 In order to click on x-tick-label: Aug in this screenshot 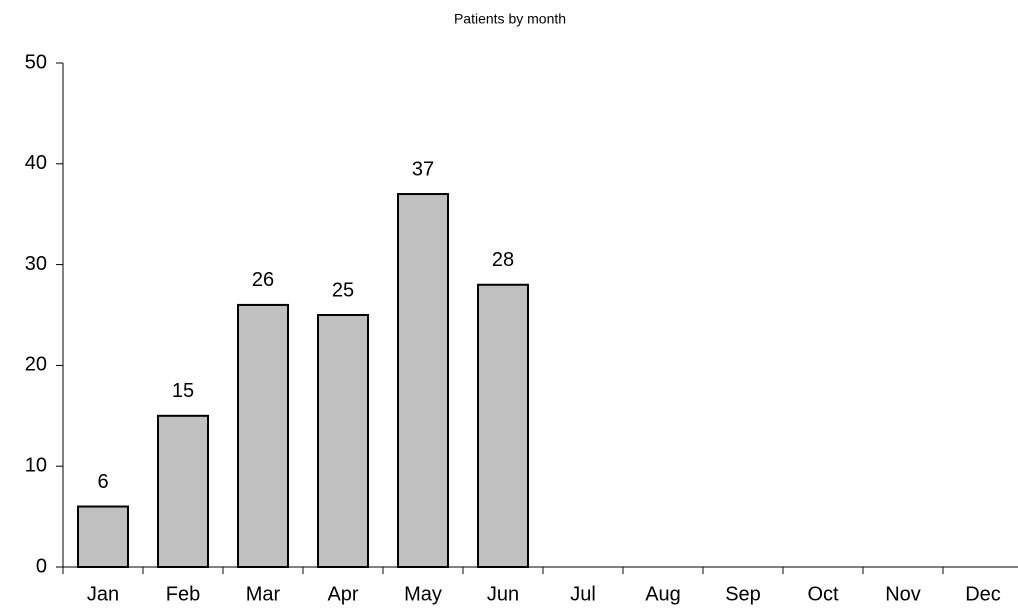, I will do `click(663, 594)`.